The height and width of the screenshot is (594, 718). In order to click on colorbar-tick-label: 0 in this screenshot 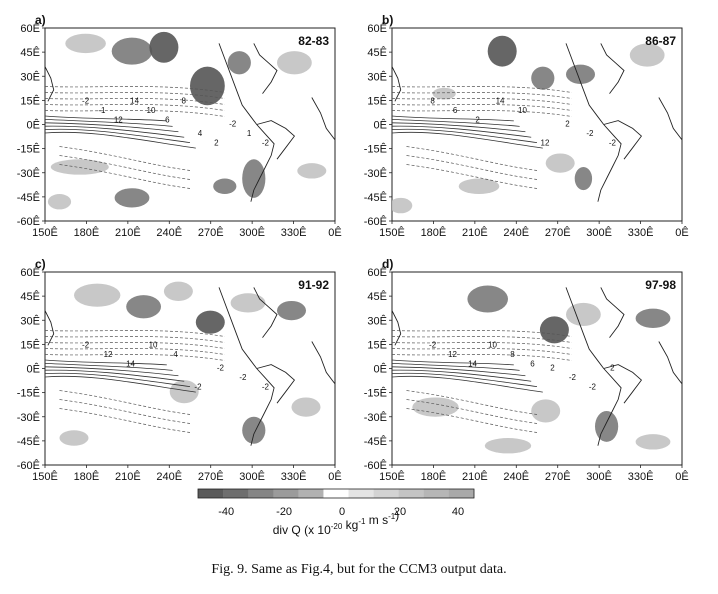, I will do `click(342, 512)`.